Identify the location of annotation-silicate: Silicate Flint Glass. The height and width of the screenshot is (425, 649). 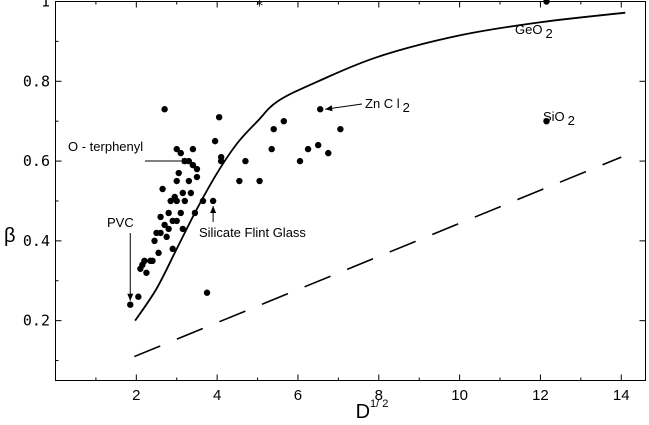
(252, 232).